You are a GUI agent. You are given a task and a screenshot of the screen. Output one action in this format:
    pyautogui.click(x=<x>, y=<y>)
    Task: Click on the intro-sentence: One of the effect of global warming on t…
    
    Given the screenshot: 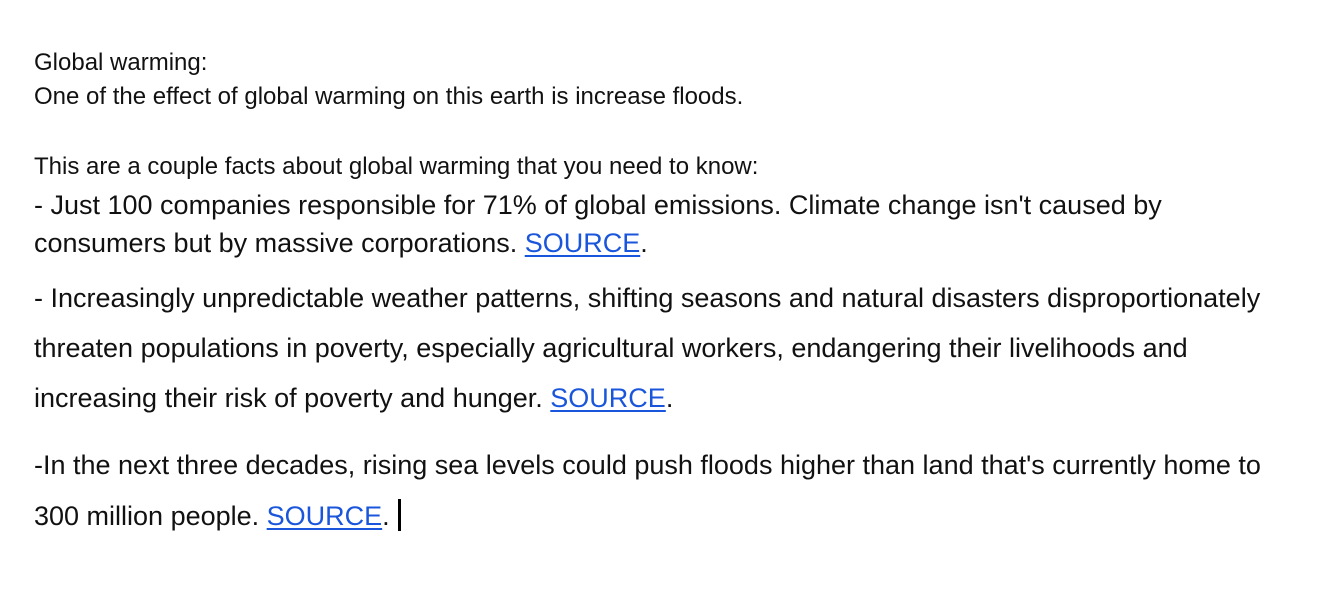 What is the action you would take?
    pyautogui.click(x=389, y=96)
    